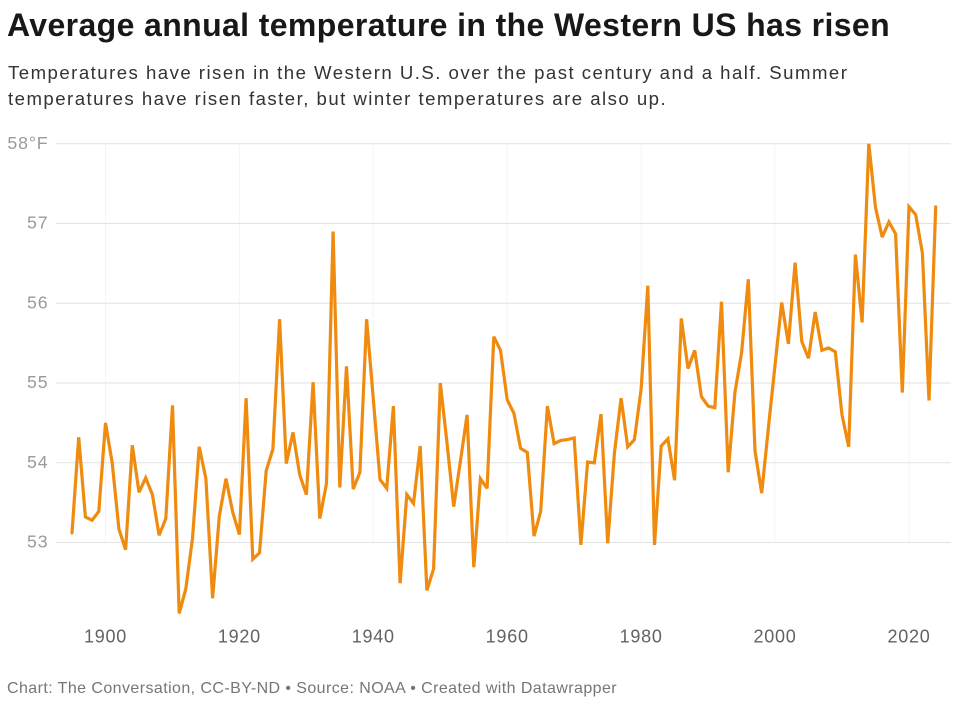 This screenshot has height=707, width=960. What do you see at coordinates (37, 462) in the screenshot?
I see `svg-text: 54` at bounding box center [37, 462].